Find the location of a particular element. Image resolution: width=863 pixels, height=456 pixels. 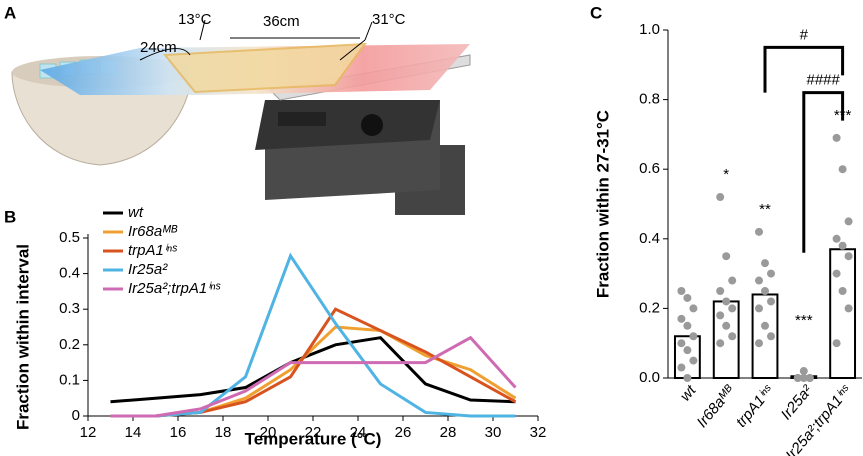

x-tick-label: 14 is located at coordinates (133, 432).